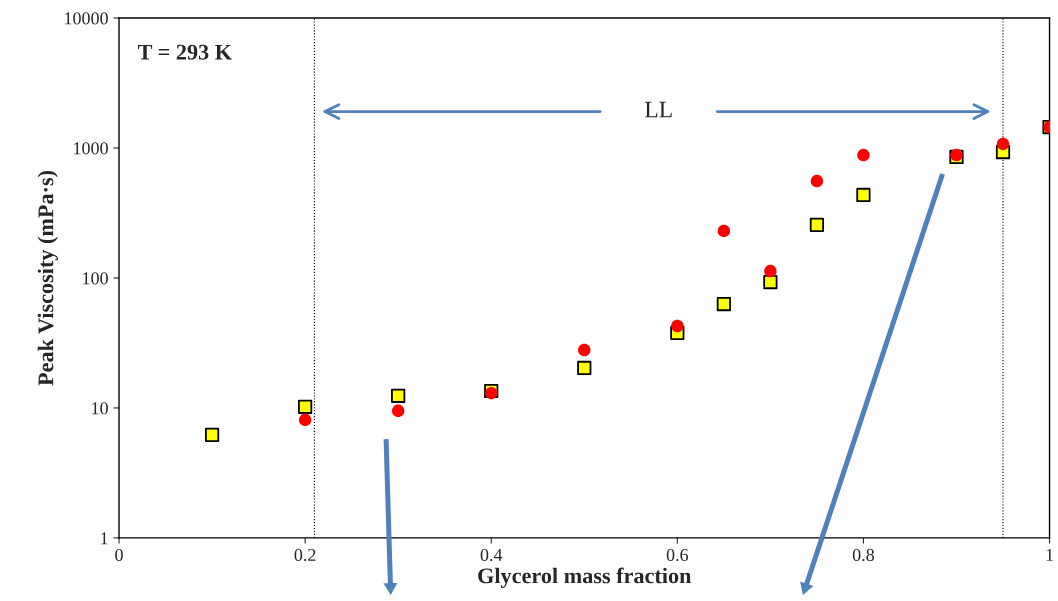  What do you see at coordinates (677, 555) in the screenshot?
I see `x-tick-label: 0.6` at bounding box center [677, 555].